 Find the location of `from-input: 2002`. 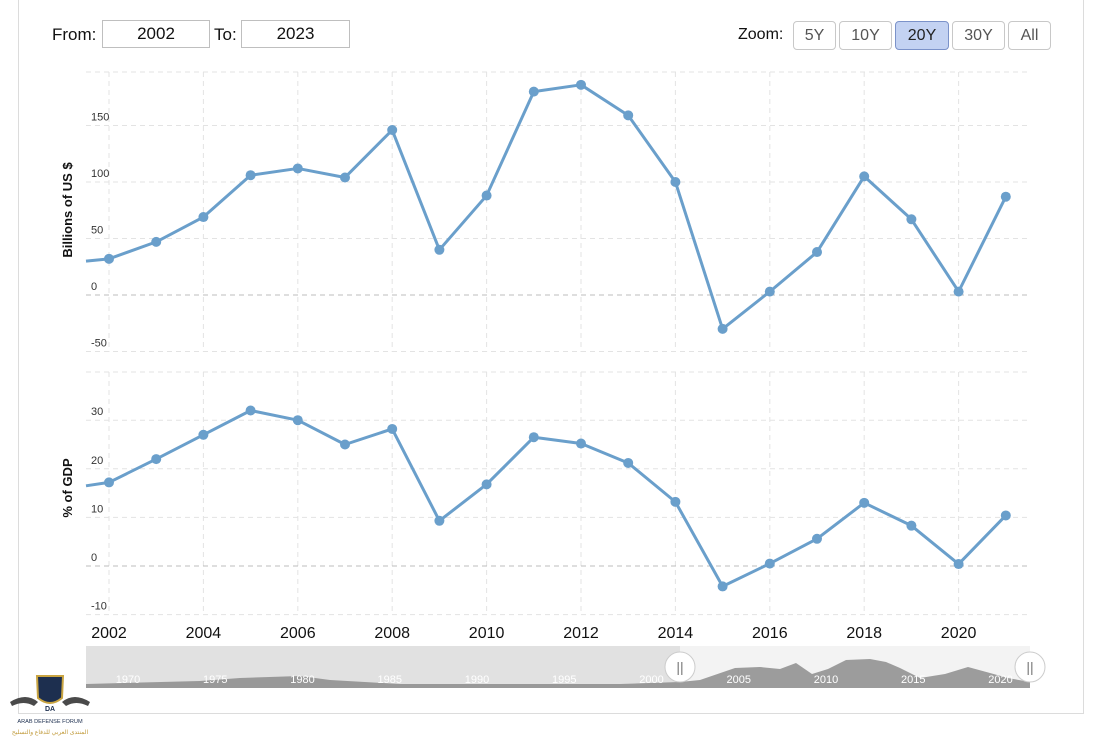

from-input: 2002 is located at coordinates (156, 34).